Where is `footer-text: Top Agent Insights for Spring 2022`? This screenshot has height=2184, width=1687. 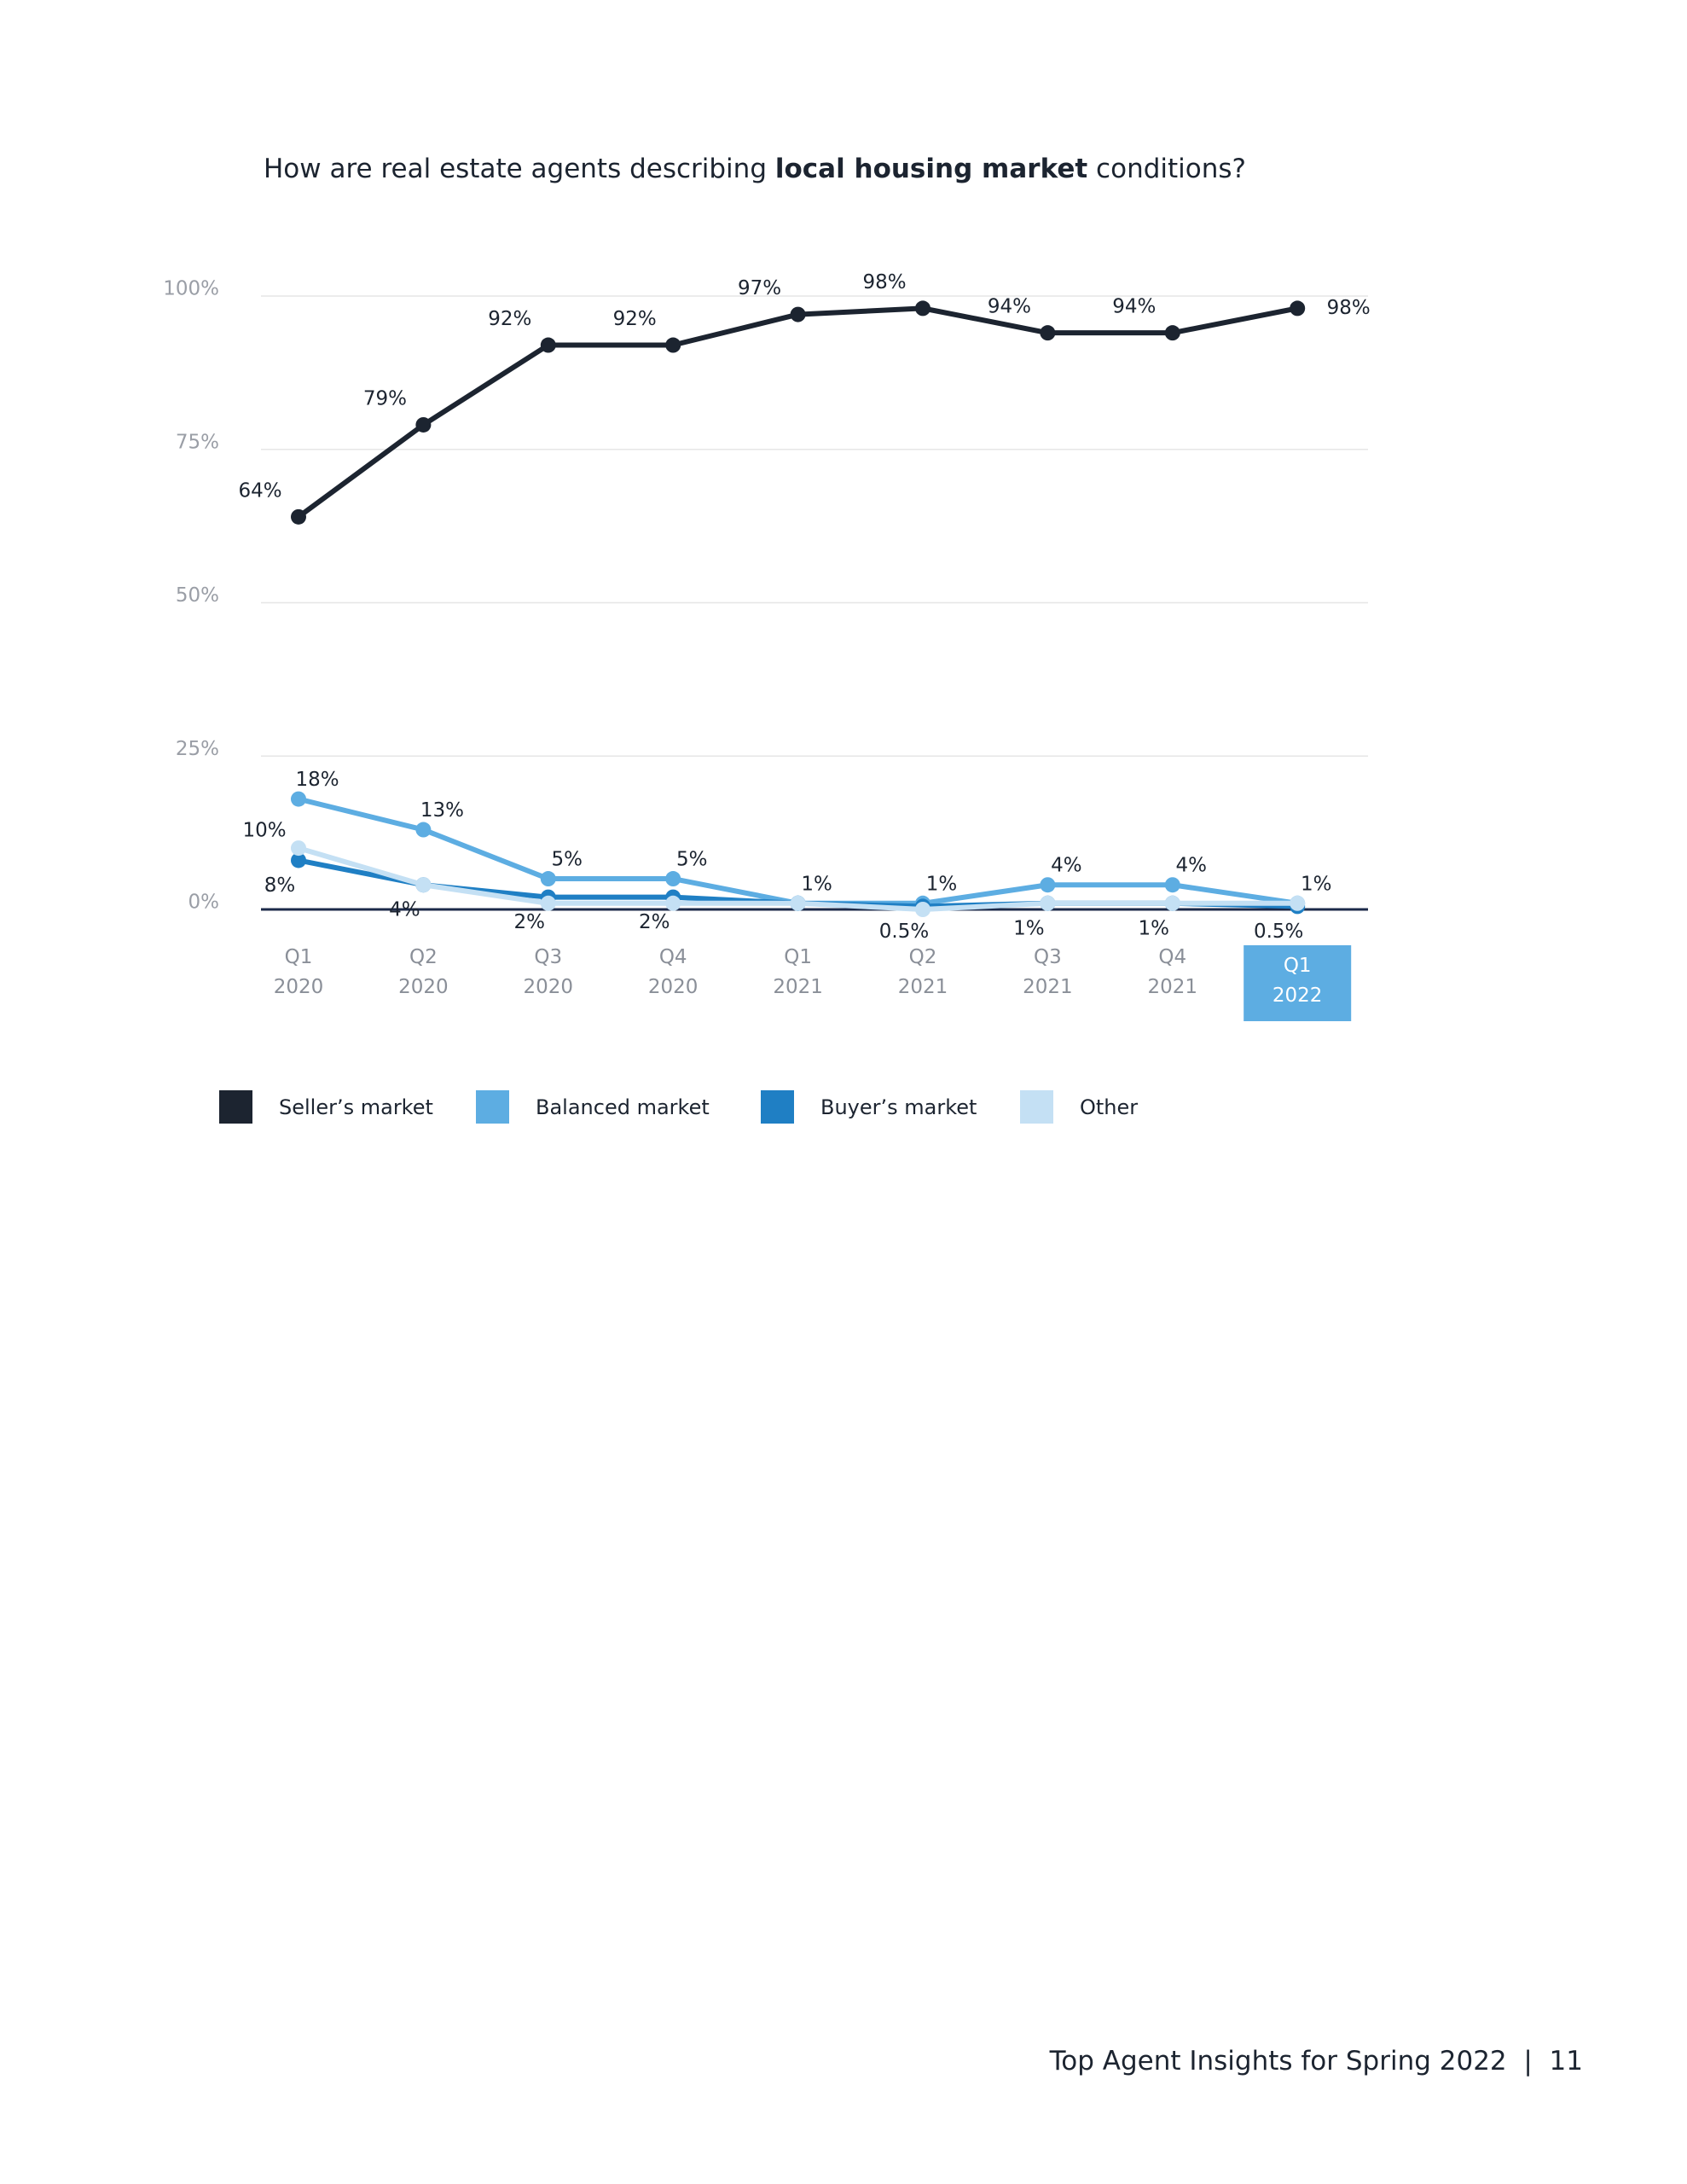
footer-text: Top Agent Insights for Spring 2022 is located at coordinates (1278, 2061).